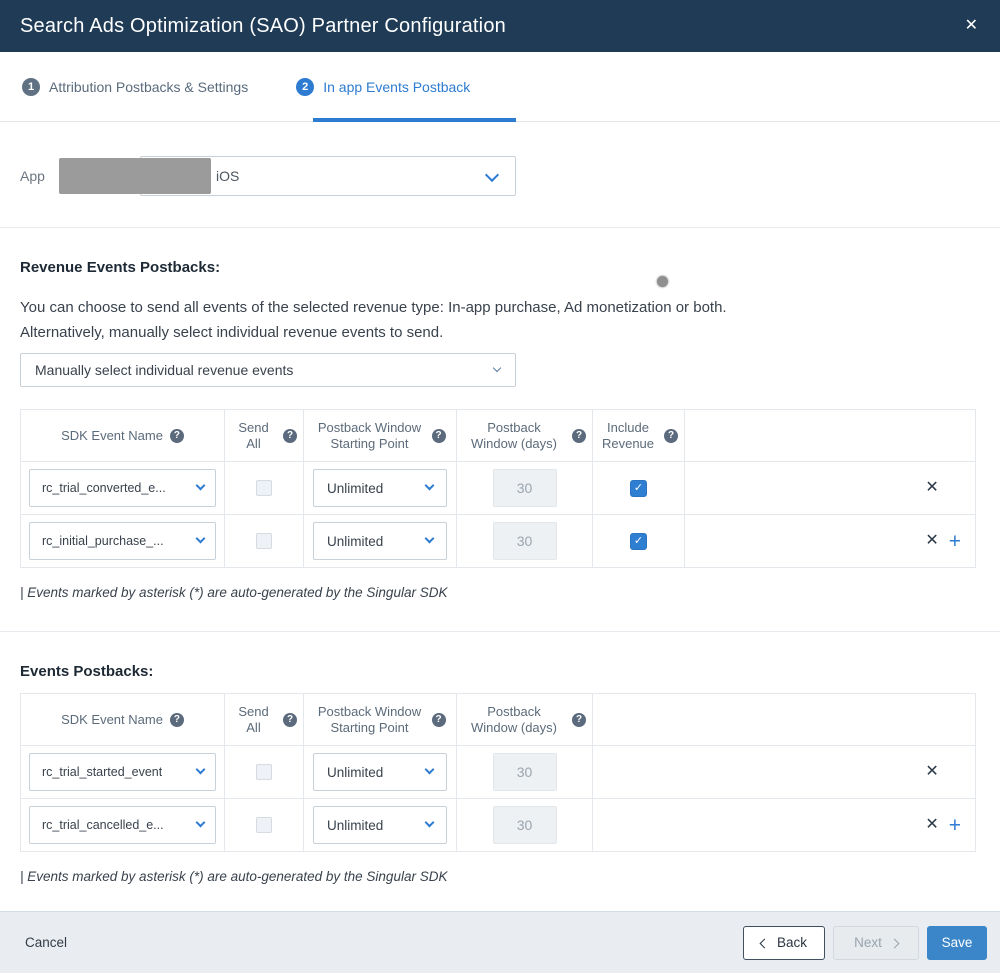 The image size is (1000, 973). I want to click on col-postback-window-starting-point: Postback Window Starting Point, so click(369, 435).